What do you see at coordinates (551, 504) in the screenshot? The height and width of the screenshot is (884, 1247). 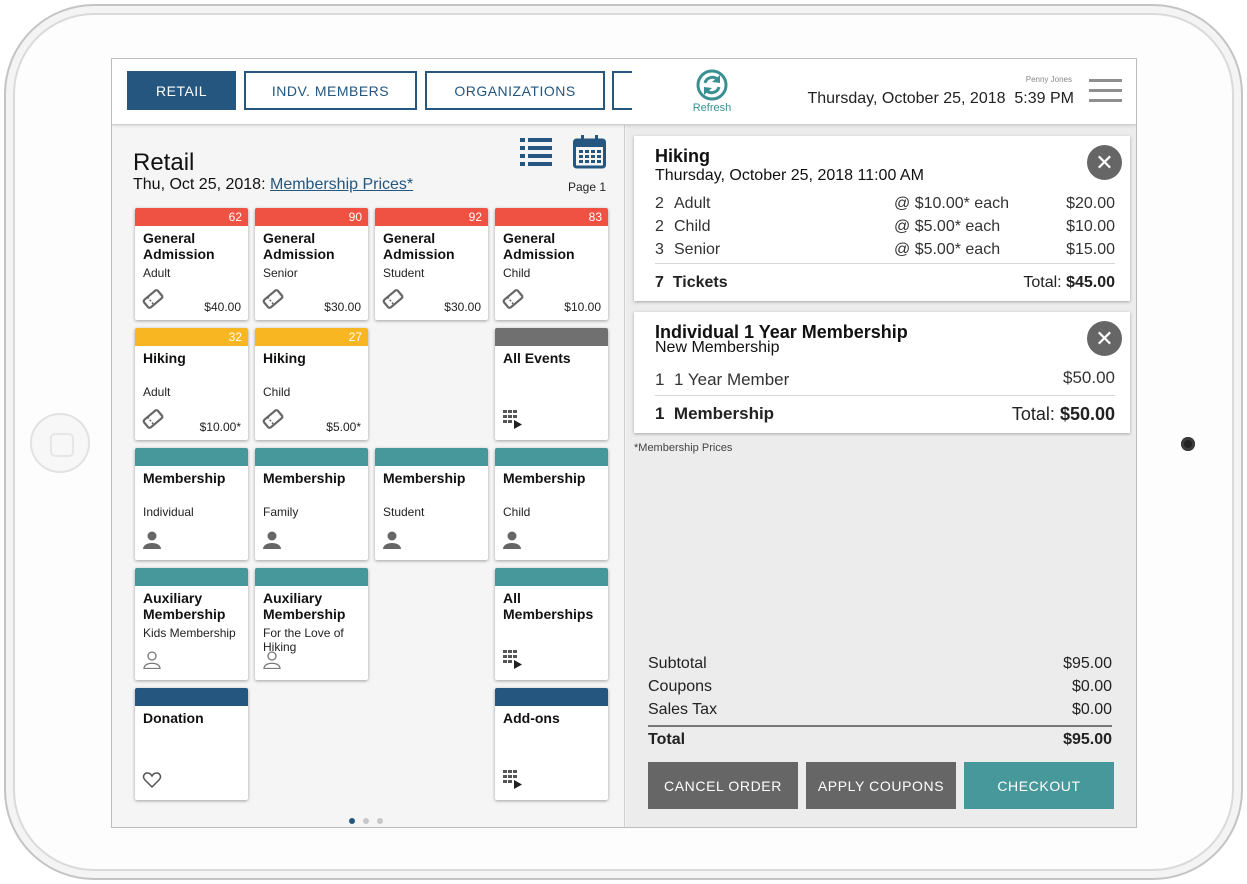 I see `product-tile: Membership Child` at bounding box center [551, 504].